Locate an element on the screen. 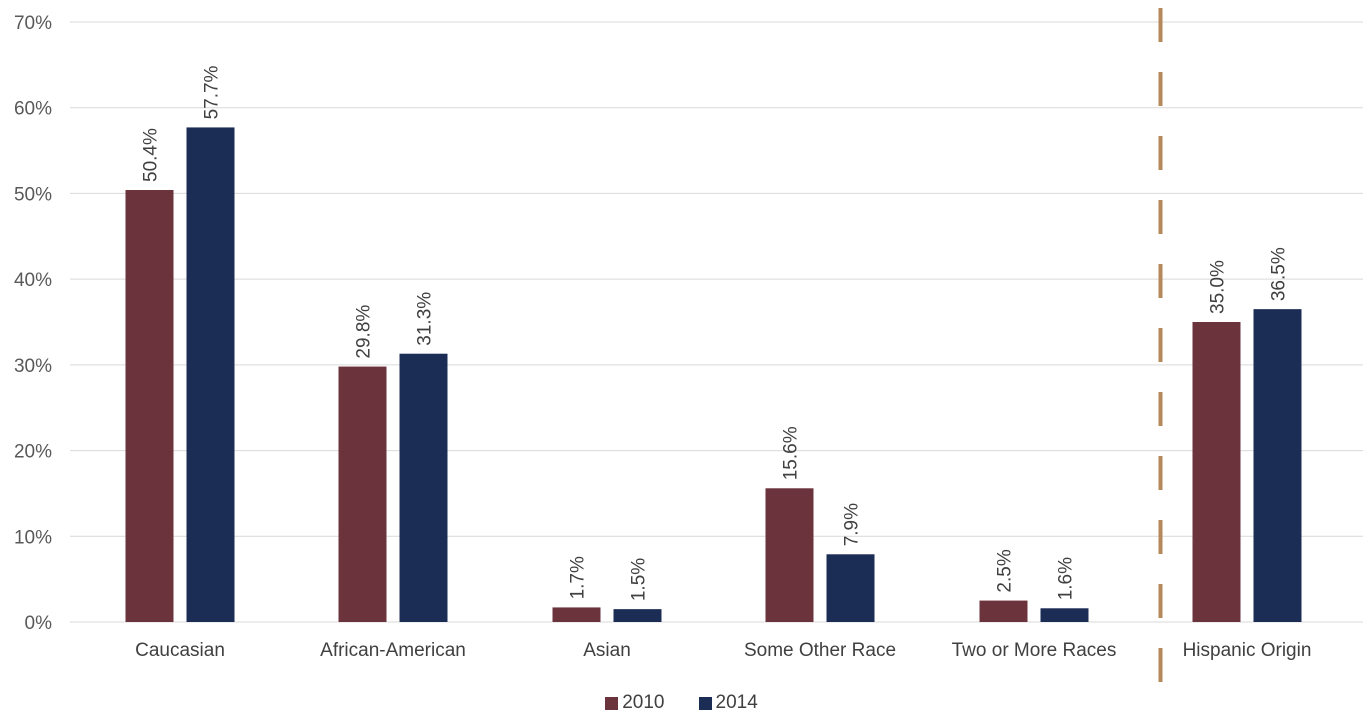 The image size is (1363, 717). x-tick-label: Asian is located at coordinates (607, 650).